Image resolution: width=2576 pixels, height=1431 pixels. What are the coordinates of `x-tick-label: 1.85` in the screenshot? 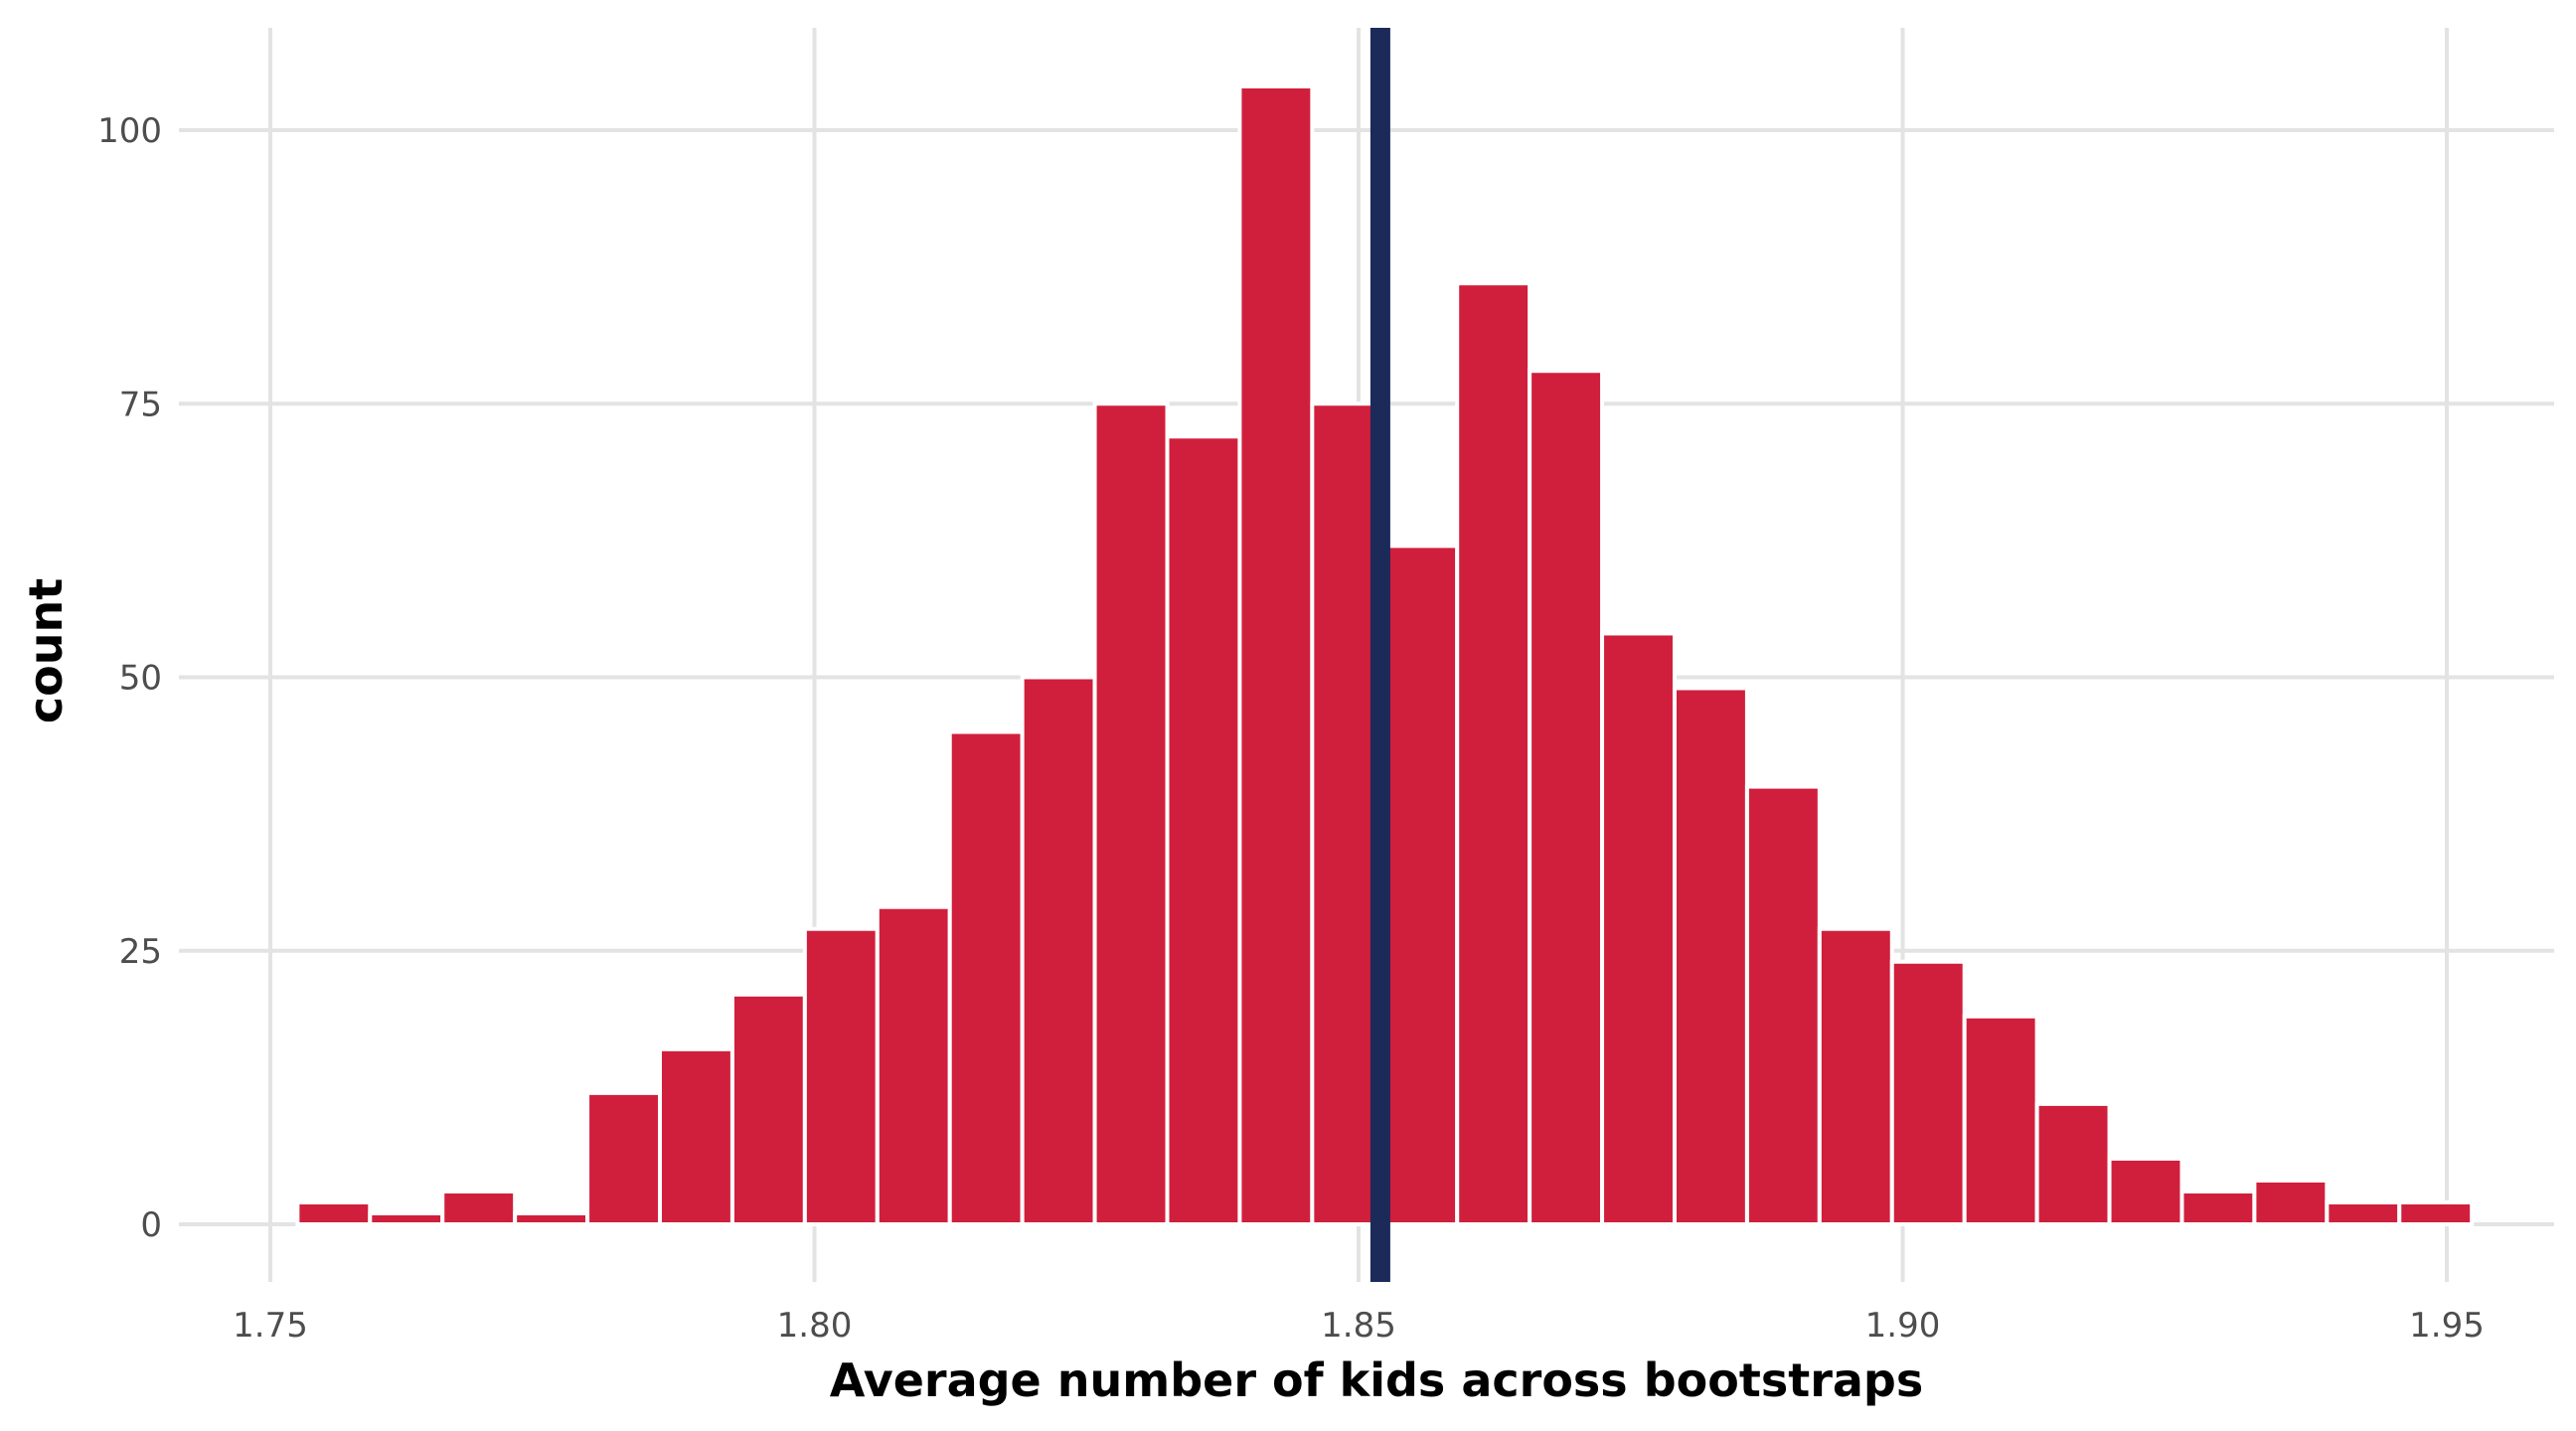 It's located at (1358, 1326).